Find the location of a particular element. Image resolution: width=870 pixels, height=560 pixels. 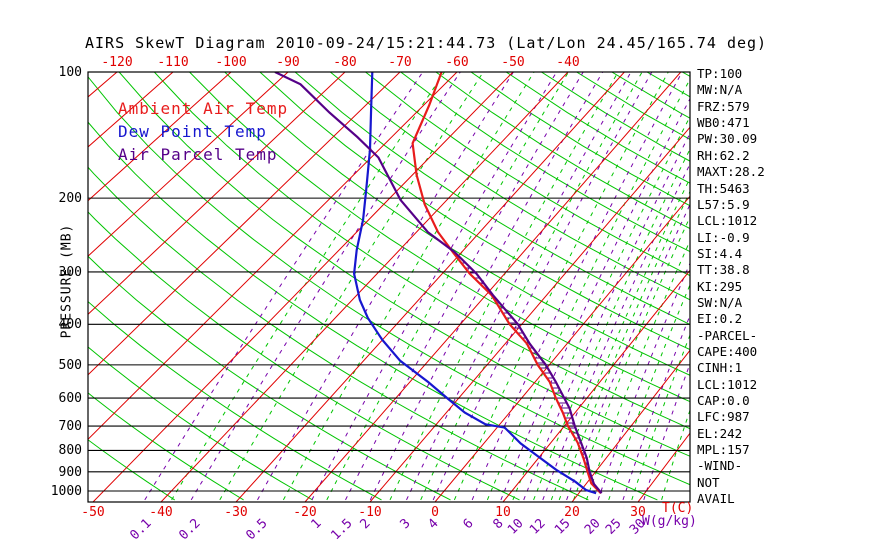

stats-line: TH:5463 is located at coordinates (723, 188).